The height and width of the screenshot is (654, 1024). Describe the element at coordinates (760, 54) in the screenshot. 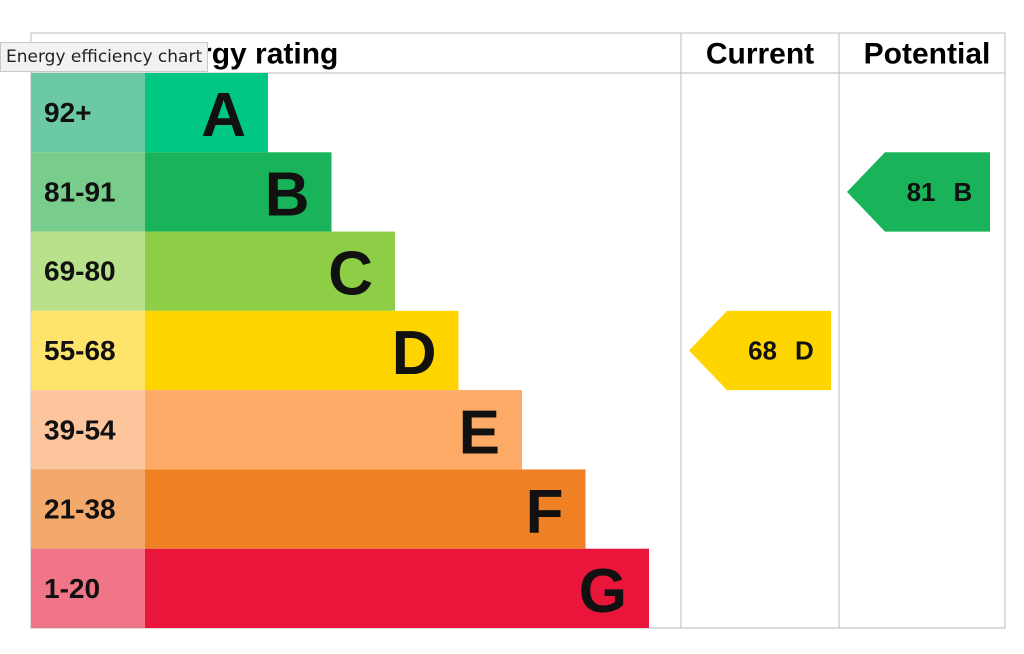

I see `current-header: Current` at that location.